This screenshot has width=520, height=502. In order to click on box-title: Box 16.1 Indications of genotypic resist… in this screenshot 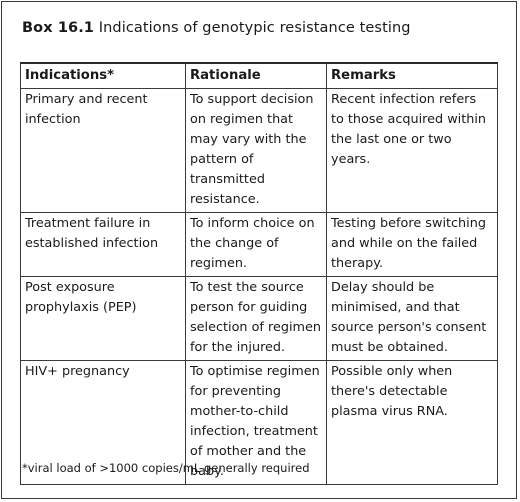, I will do `click(216, 28)`.